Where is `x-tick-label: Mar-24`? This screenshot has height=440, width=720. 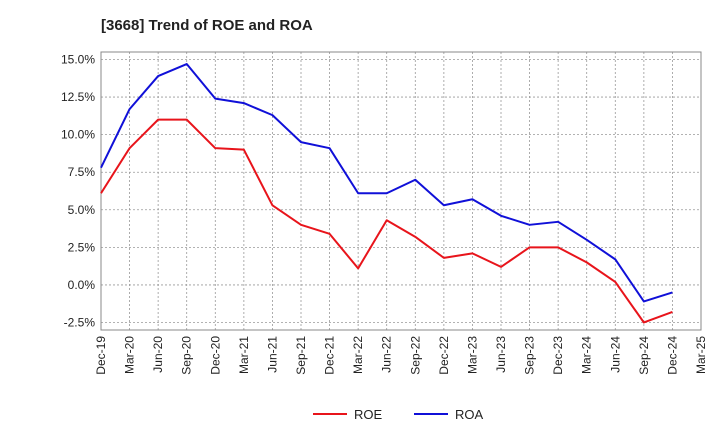
x-tick-label: Mar-24 is located at coordinates (587, 355).